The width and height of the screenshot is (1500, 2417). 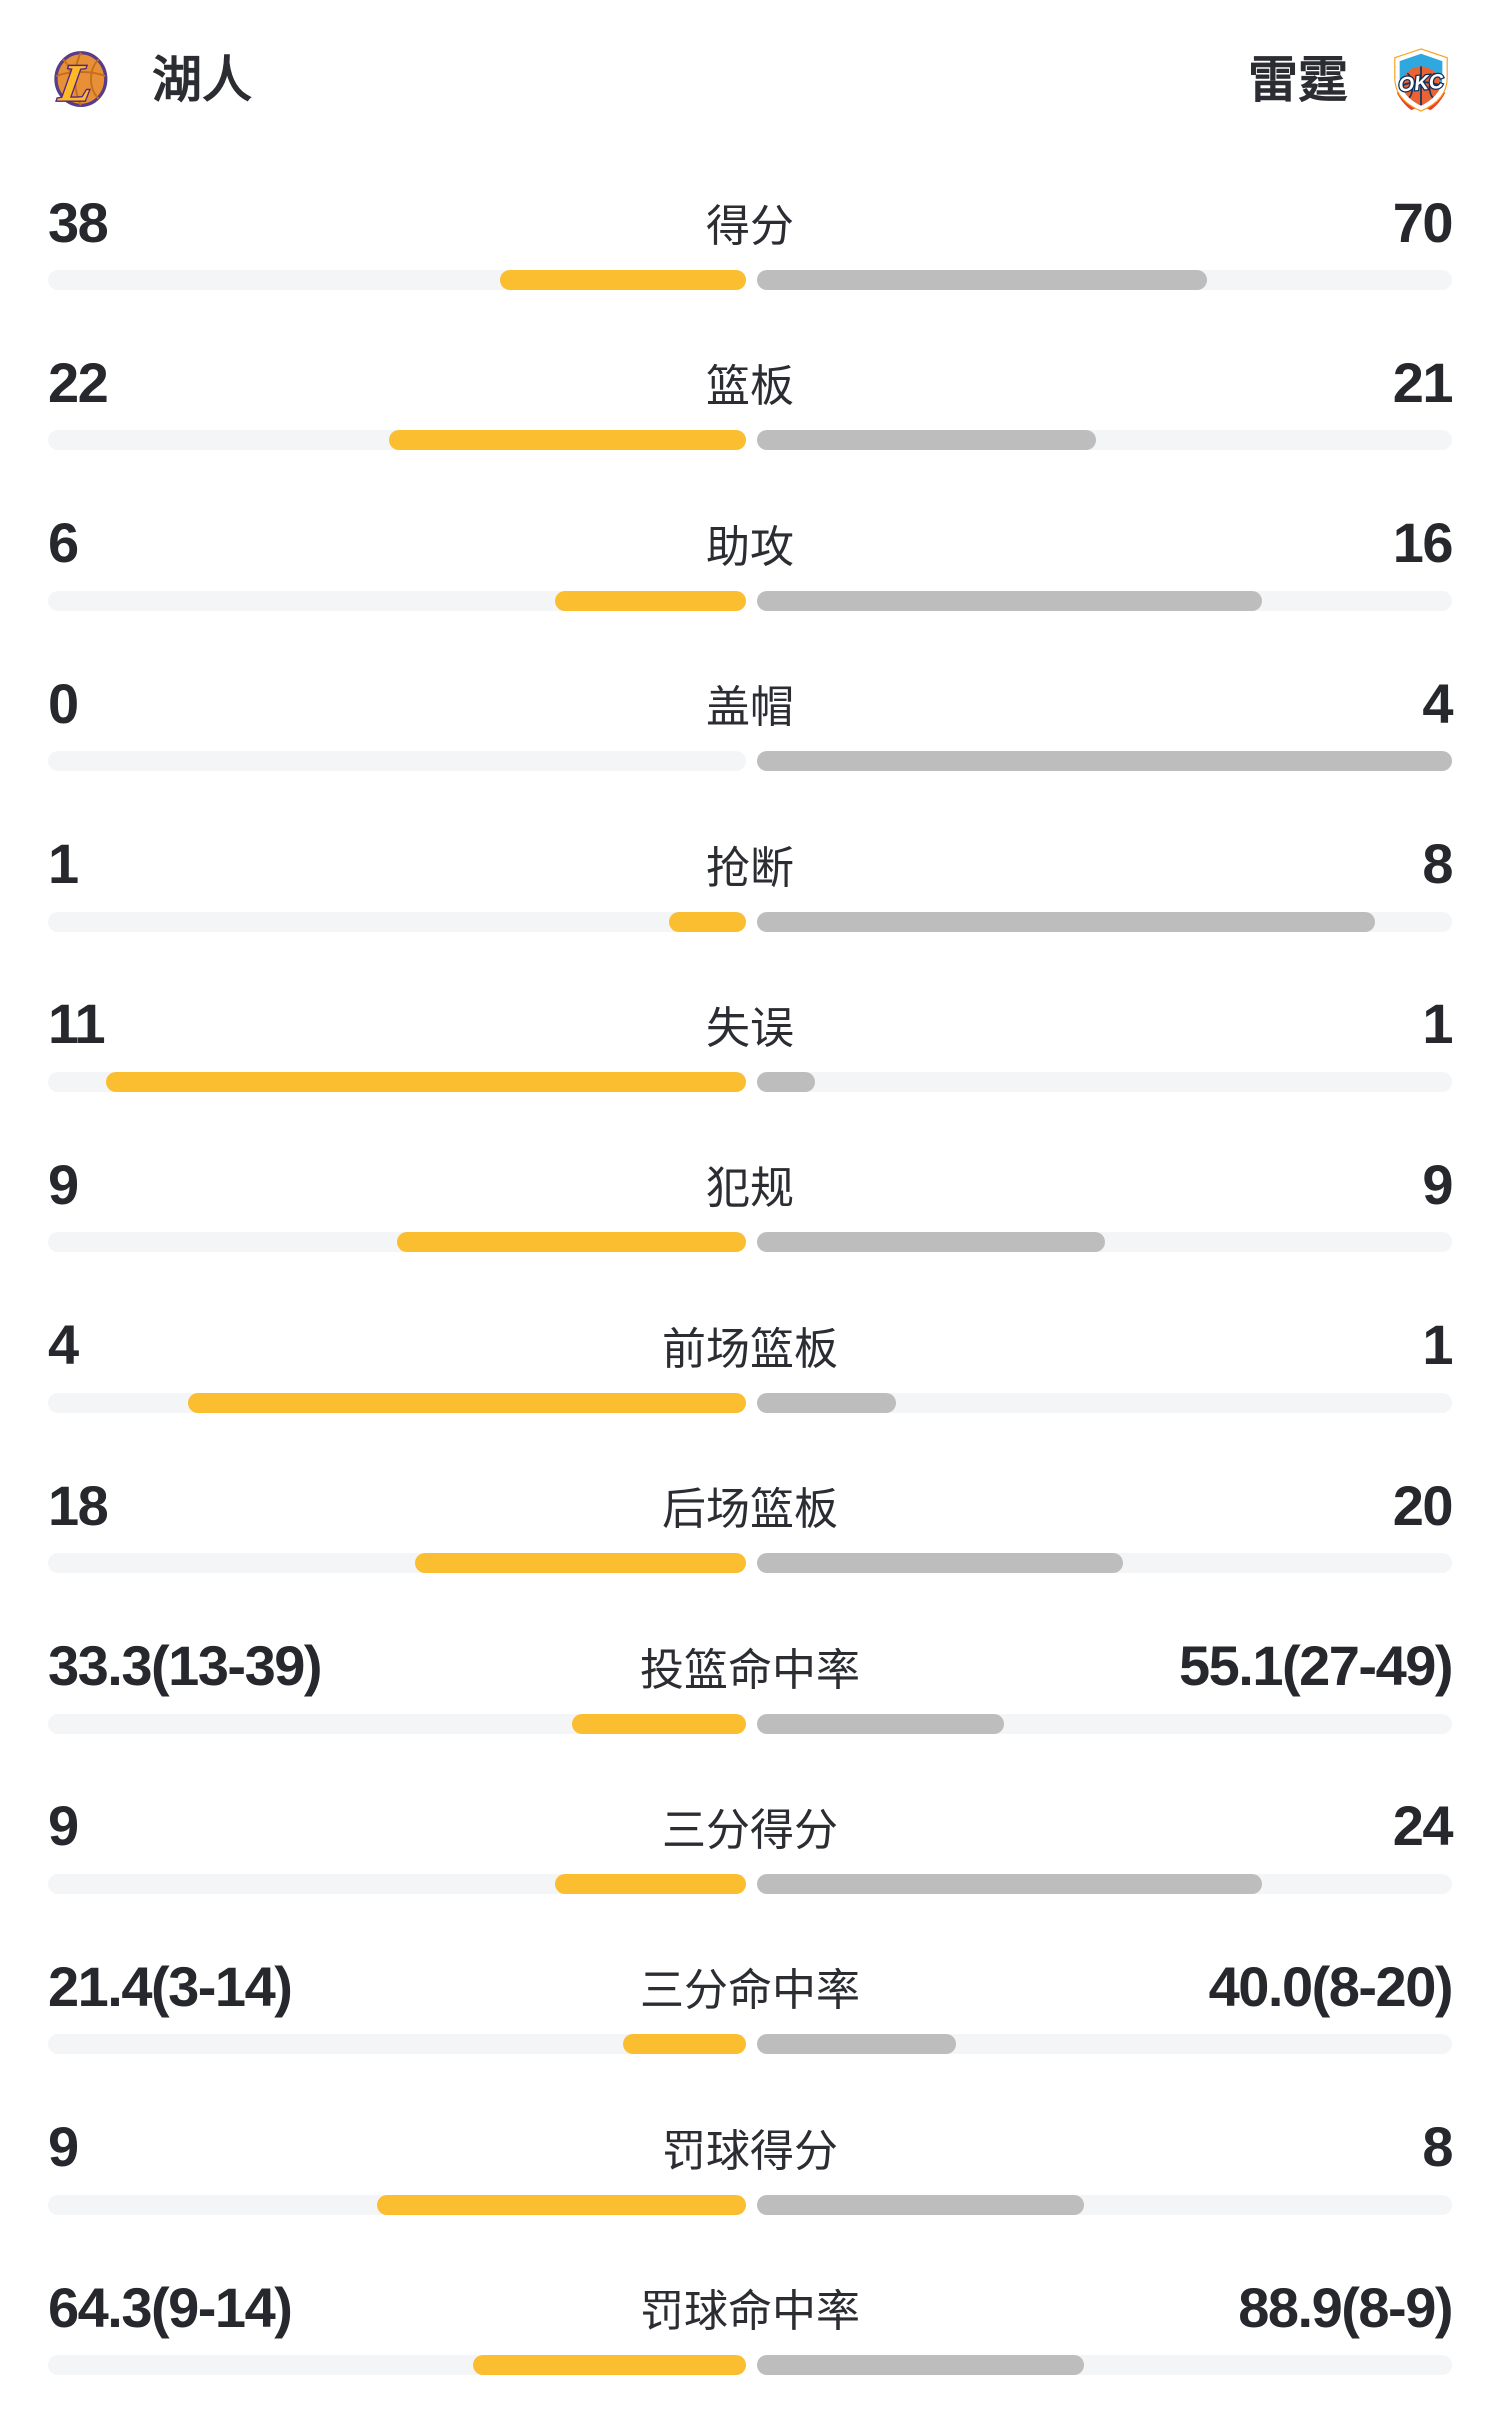 I want to click on home-stat-value: 38, so click(x=78, y=222).